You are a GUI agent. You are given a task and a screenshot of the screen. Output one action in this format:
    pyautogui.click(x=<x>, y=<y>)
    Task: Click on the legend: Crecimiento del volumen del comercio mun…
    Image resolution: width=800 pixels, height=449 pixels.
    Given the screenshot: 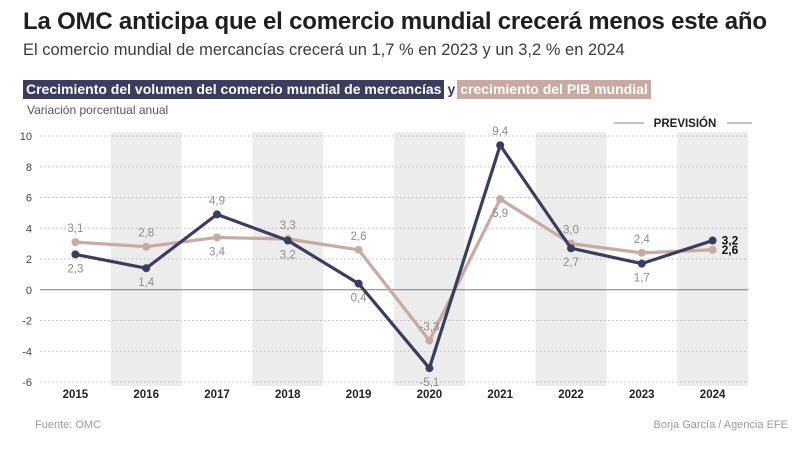 What is the action you would take?
    pyautogui.click(x=337, y=89)
    